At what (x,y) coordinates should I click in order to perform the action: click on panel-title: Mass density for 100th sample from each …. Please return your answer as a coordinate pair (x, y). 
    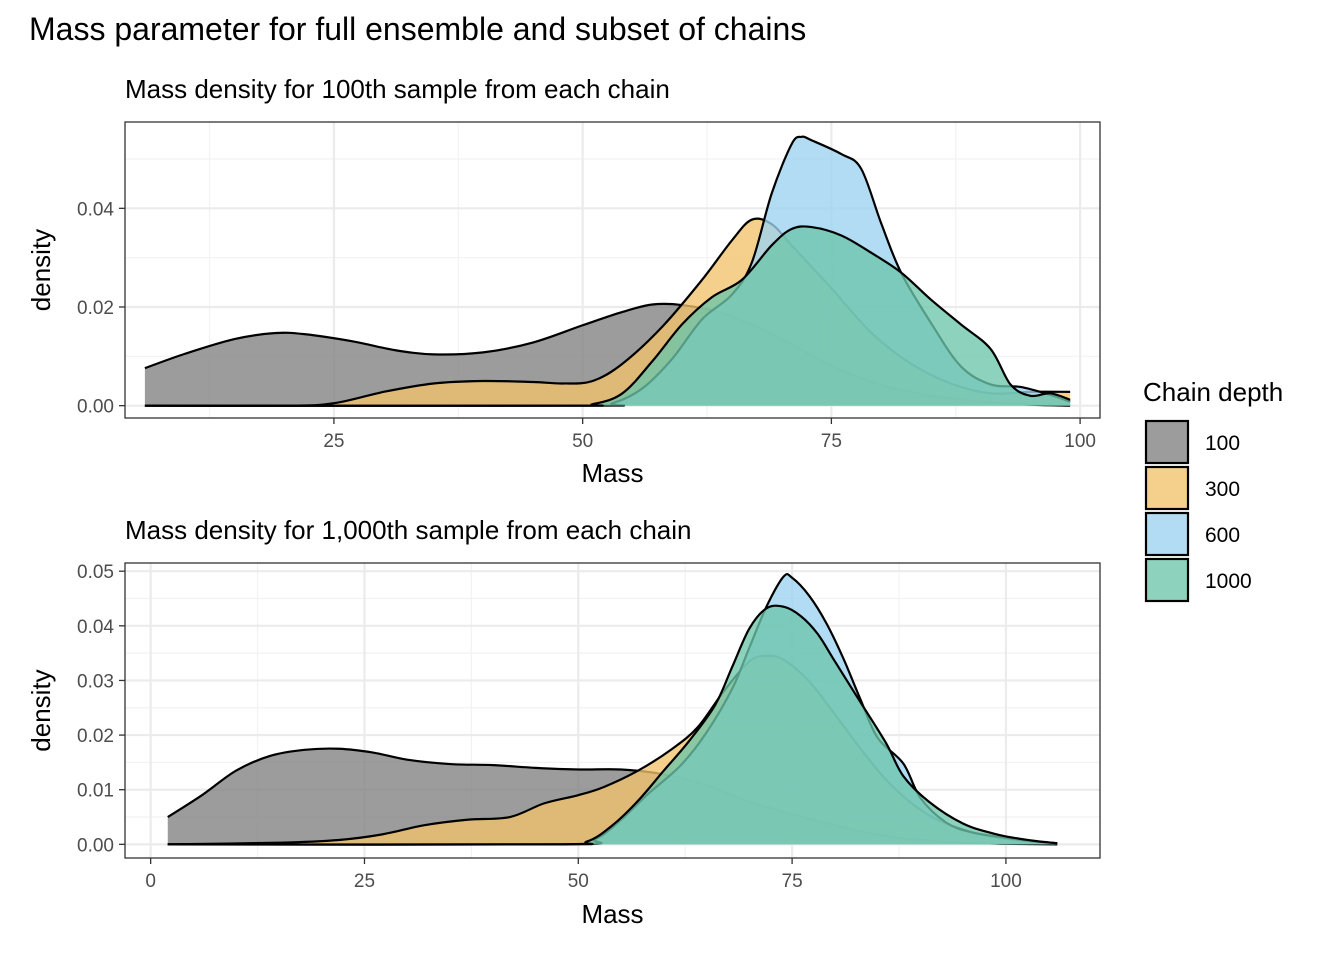
    Looking at the image, I should click on (397, 89).